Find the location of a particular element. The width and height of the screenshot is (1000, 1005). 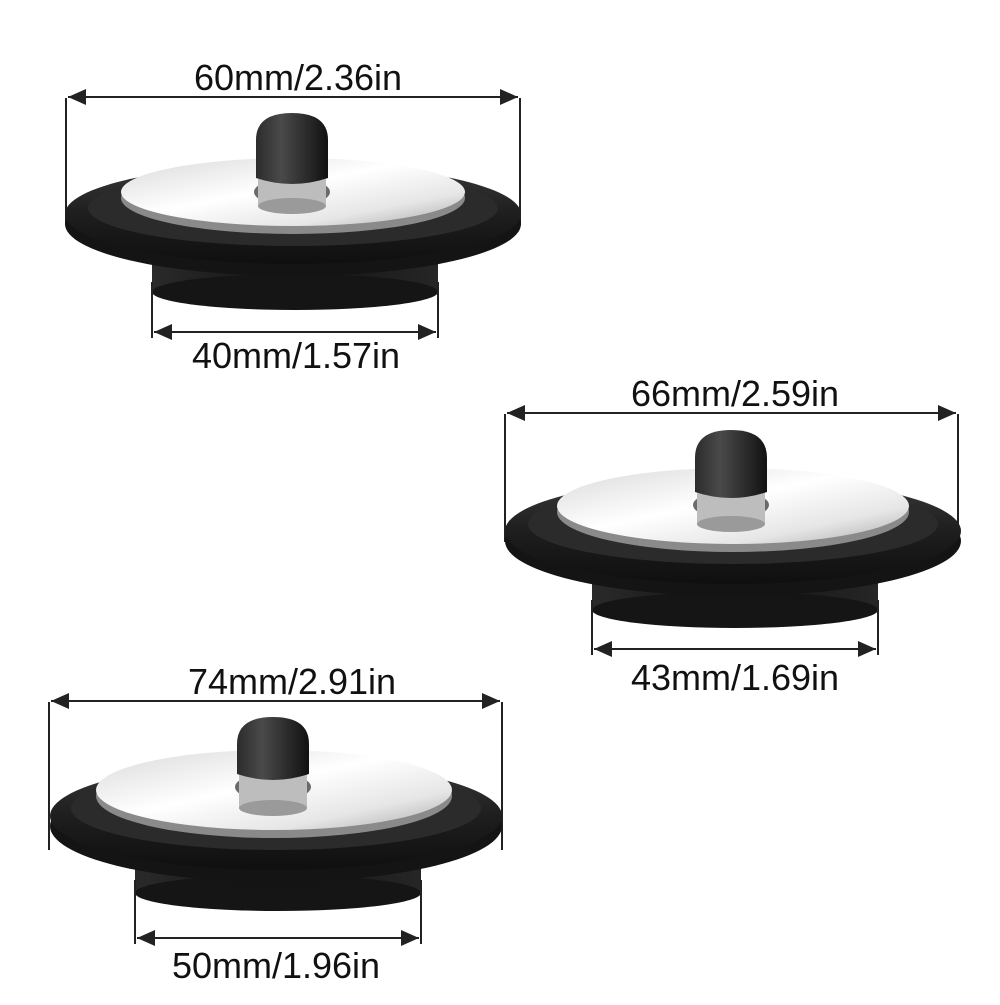

stopper-2-bottom-diameter-label: 43mm/1.69in is located at coordinates (735, 677).